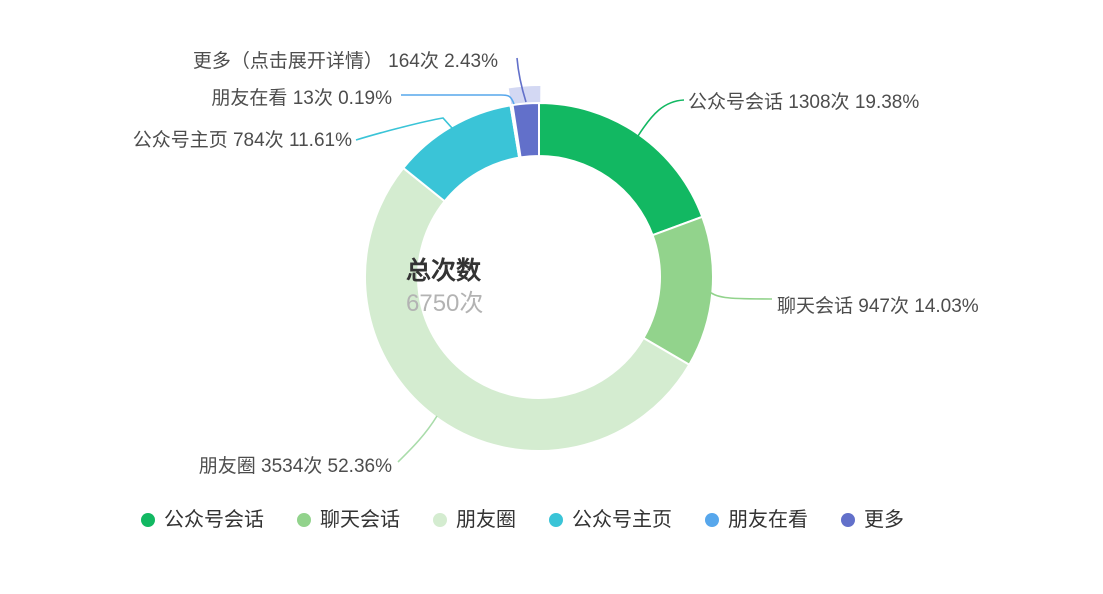 The height and width of the screenshot is (594, 1103). I want to click on legend-label-more: 更多, so click(884, 520).